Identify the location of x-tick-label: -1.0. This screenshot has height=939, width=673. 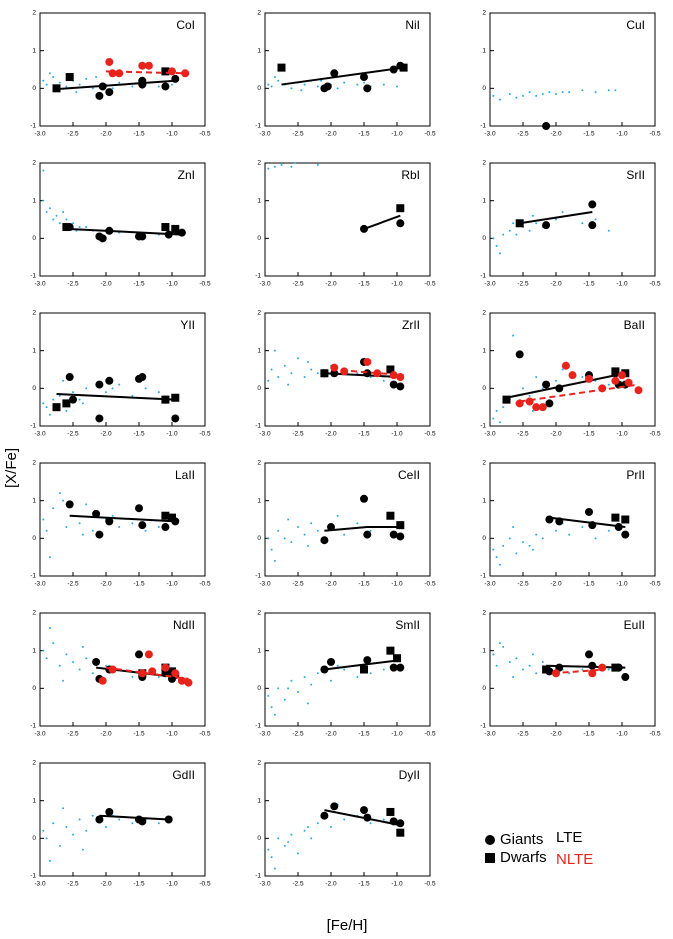
(397, 434).